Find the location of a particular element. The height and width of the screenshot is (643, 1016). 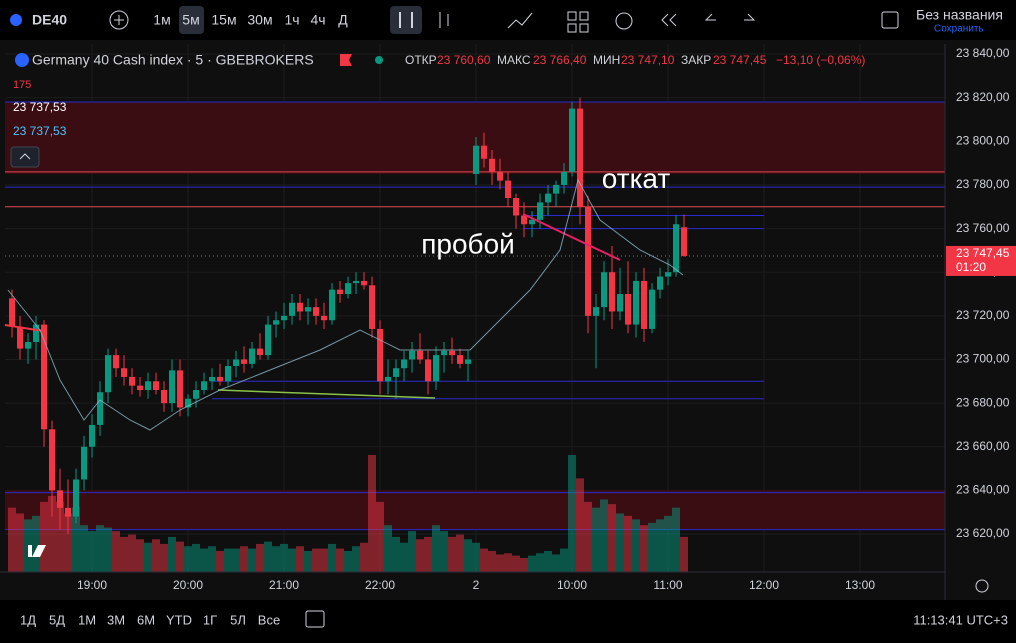

interval: 5м is located at coordinates (190, 20).